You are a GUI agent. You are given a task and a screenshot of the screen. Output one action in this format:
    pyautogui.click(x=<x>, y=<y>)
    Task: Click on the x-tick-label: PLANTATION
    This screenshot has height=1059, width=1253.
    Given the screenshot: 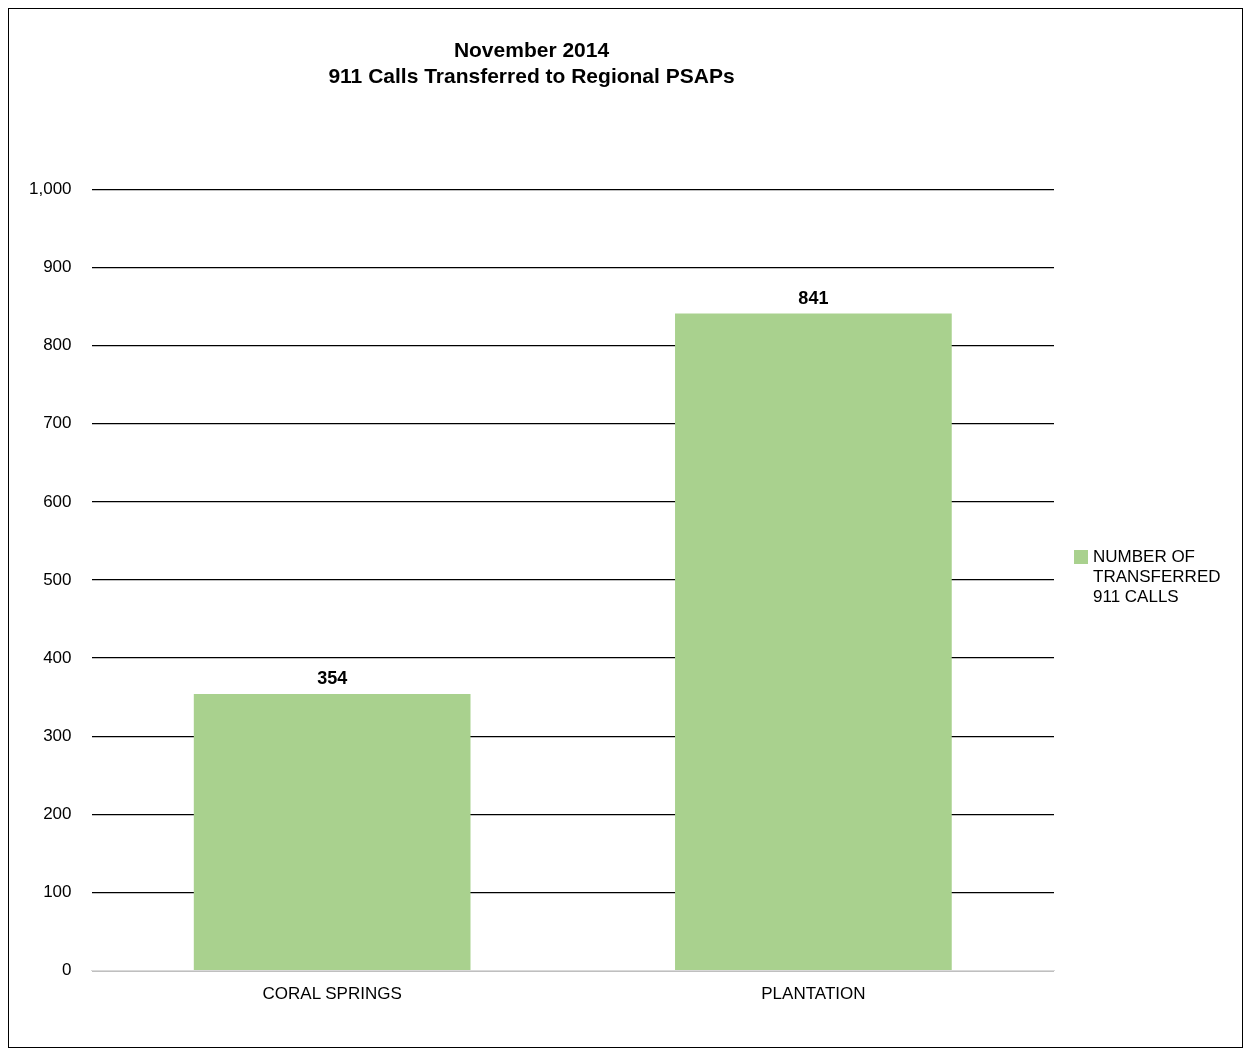 What is the action you would take?
    pyautogui.click(x=813, y=994)
    